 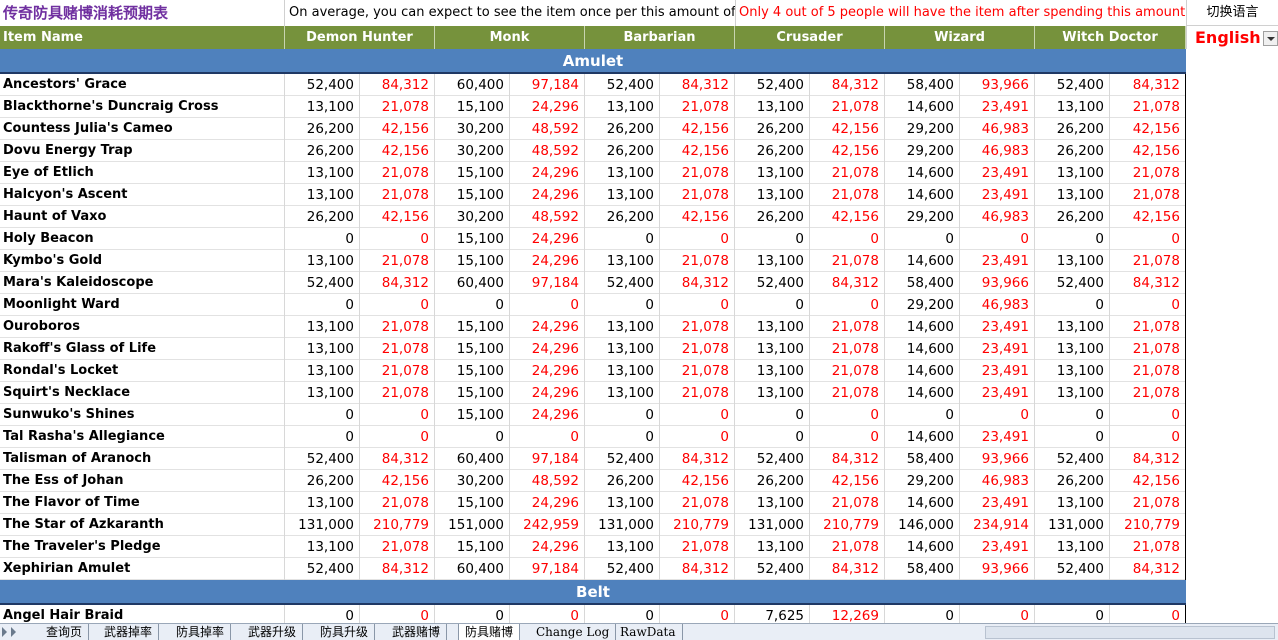 I want to click on item-name-cell: The Traveler's Pledge, so click(x=142, y=547).